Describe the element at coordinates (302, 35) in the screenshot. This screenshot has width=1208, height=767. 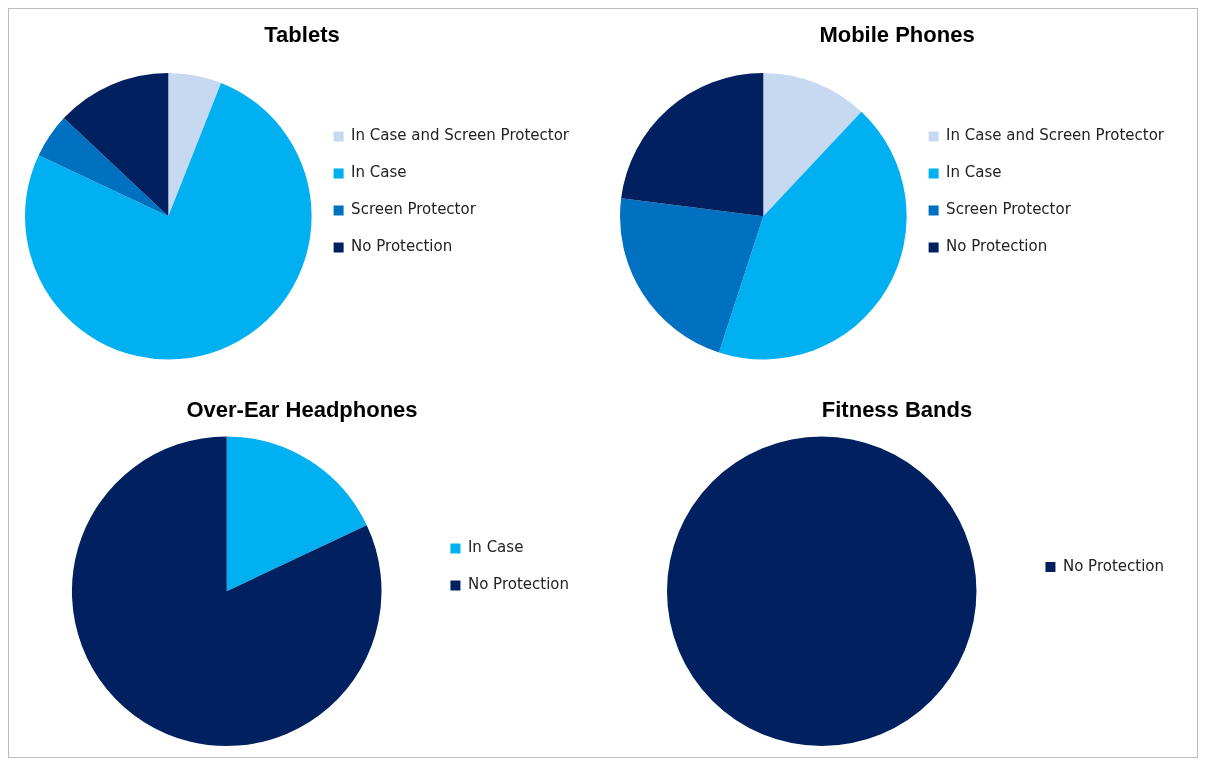
I see `chart-title: Tablets` at that location.